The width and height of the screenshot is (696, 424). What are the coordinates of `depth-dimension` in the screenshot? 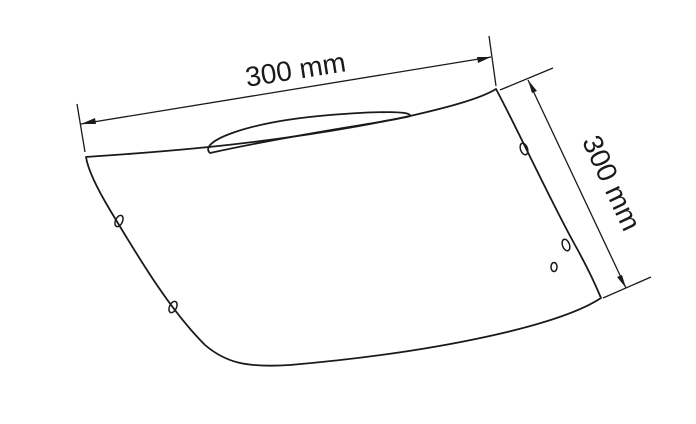 It's located at (575, 183).